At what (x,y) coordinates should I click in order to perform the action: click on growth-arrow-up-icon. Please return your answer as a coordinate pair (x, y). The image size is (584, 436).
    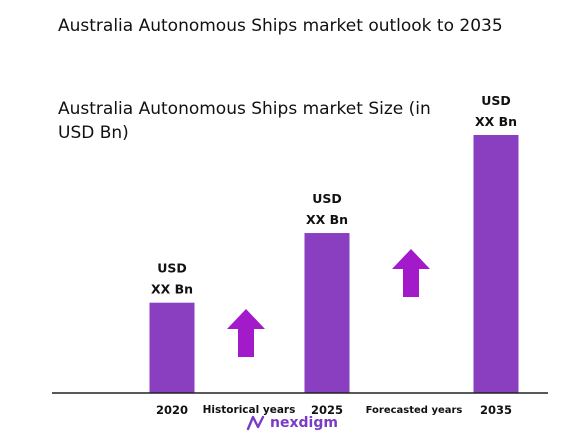
    Looking at the image, I should click on (246, 333).